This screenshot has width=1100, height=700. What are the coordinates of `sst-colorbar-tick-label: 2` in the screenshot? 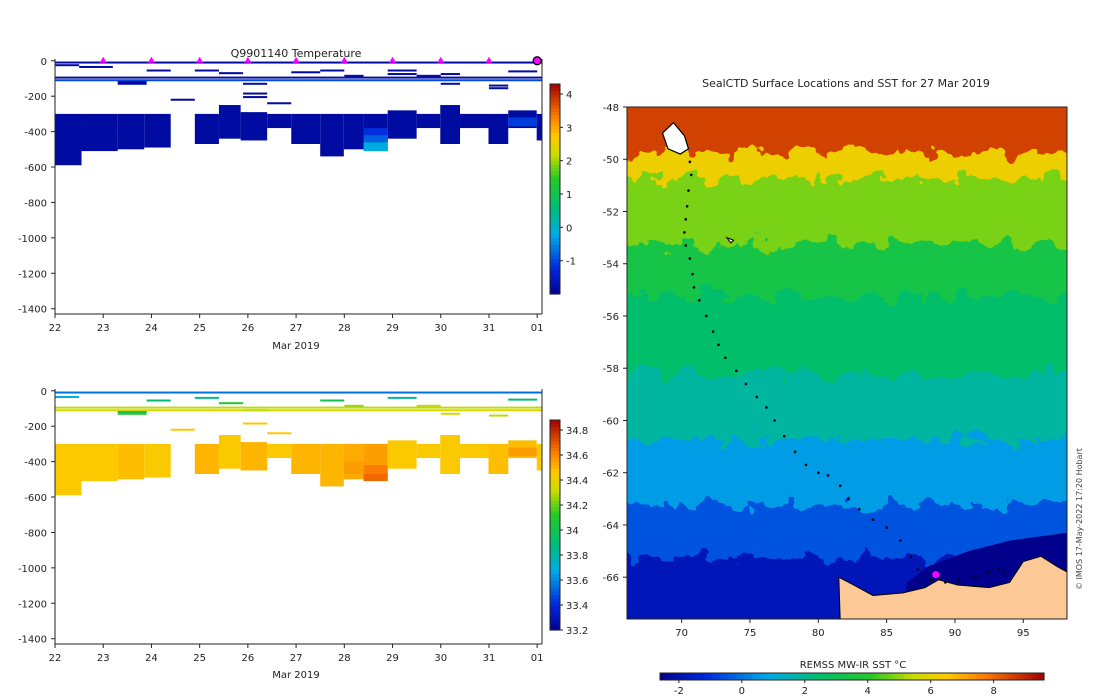 It's located at (805, 691).